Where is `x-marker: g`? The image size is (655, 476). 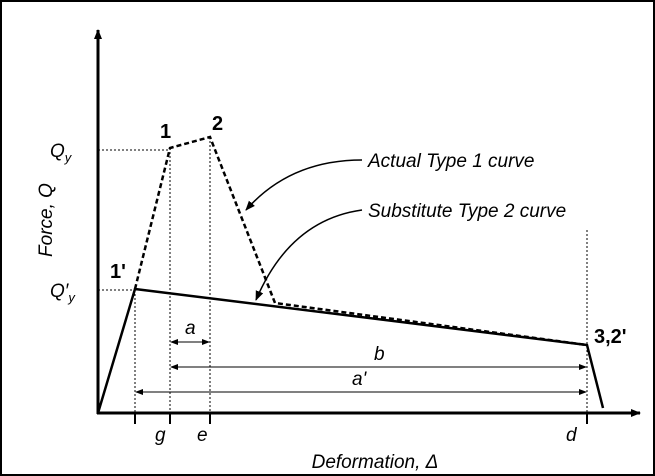 x-marker: g is located at coordinates (160, 435).